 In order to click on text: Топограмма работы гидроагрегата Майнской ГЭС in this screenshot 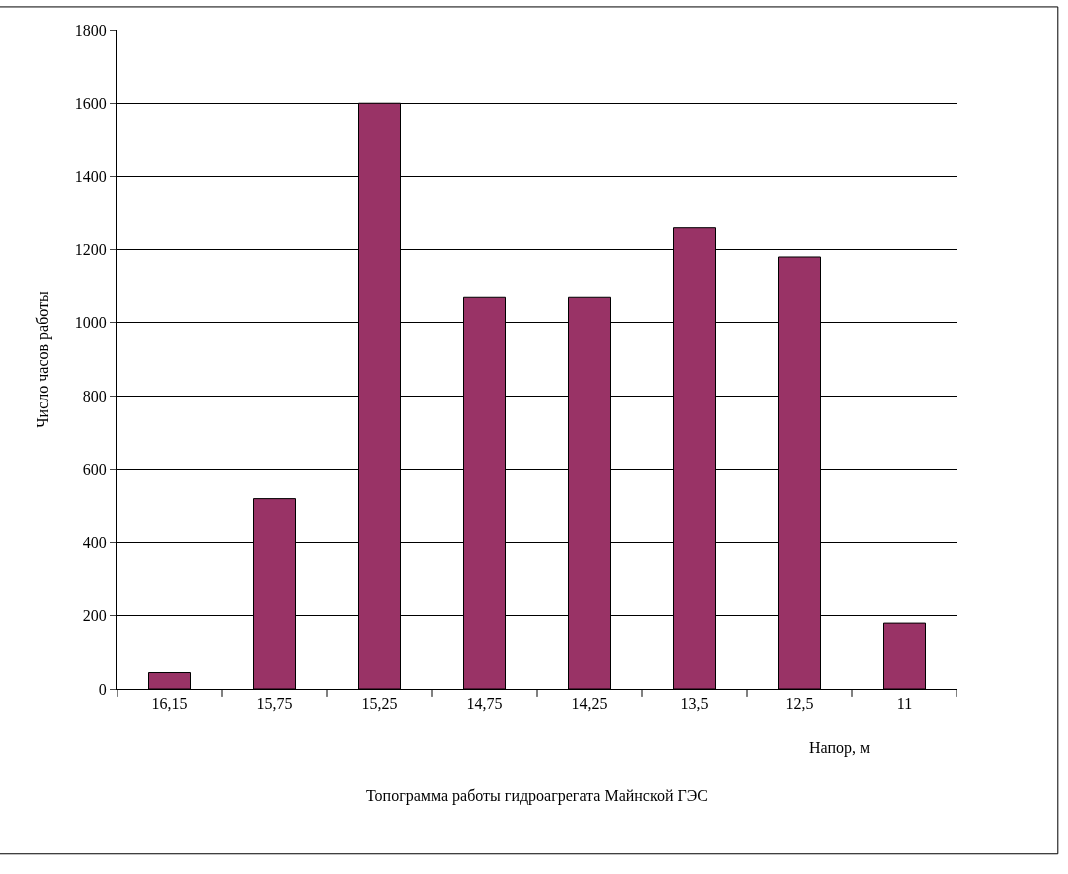, I will do `click(537, 795)`.